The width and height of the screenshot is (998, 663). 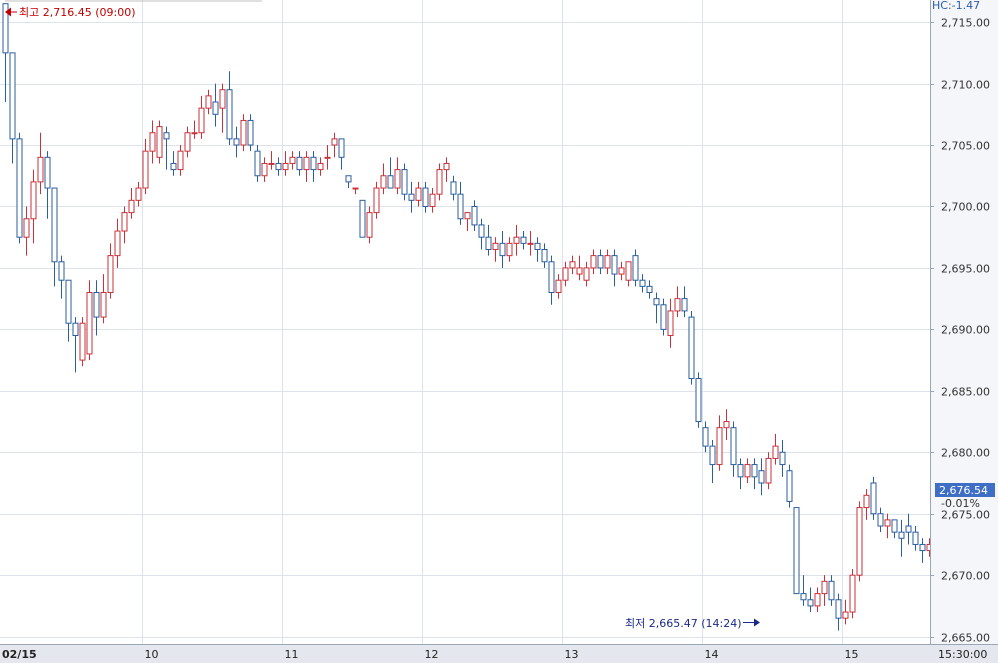 I want to click on y-tick-label: 2,670.00, so click(x=965, y=576).